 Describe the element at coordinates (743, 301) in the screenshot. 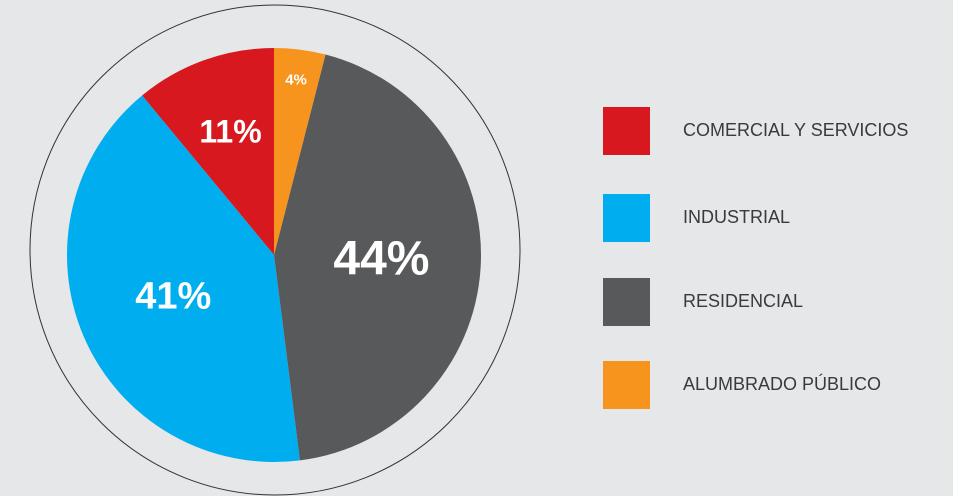

I see `legend-label: RESIDENCIAL` at that location.